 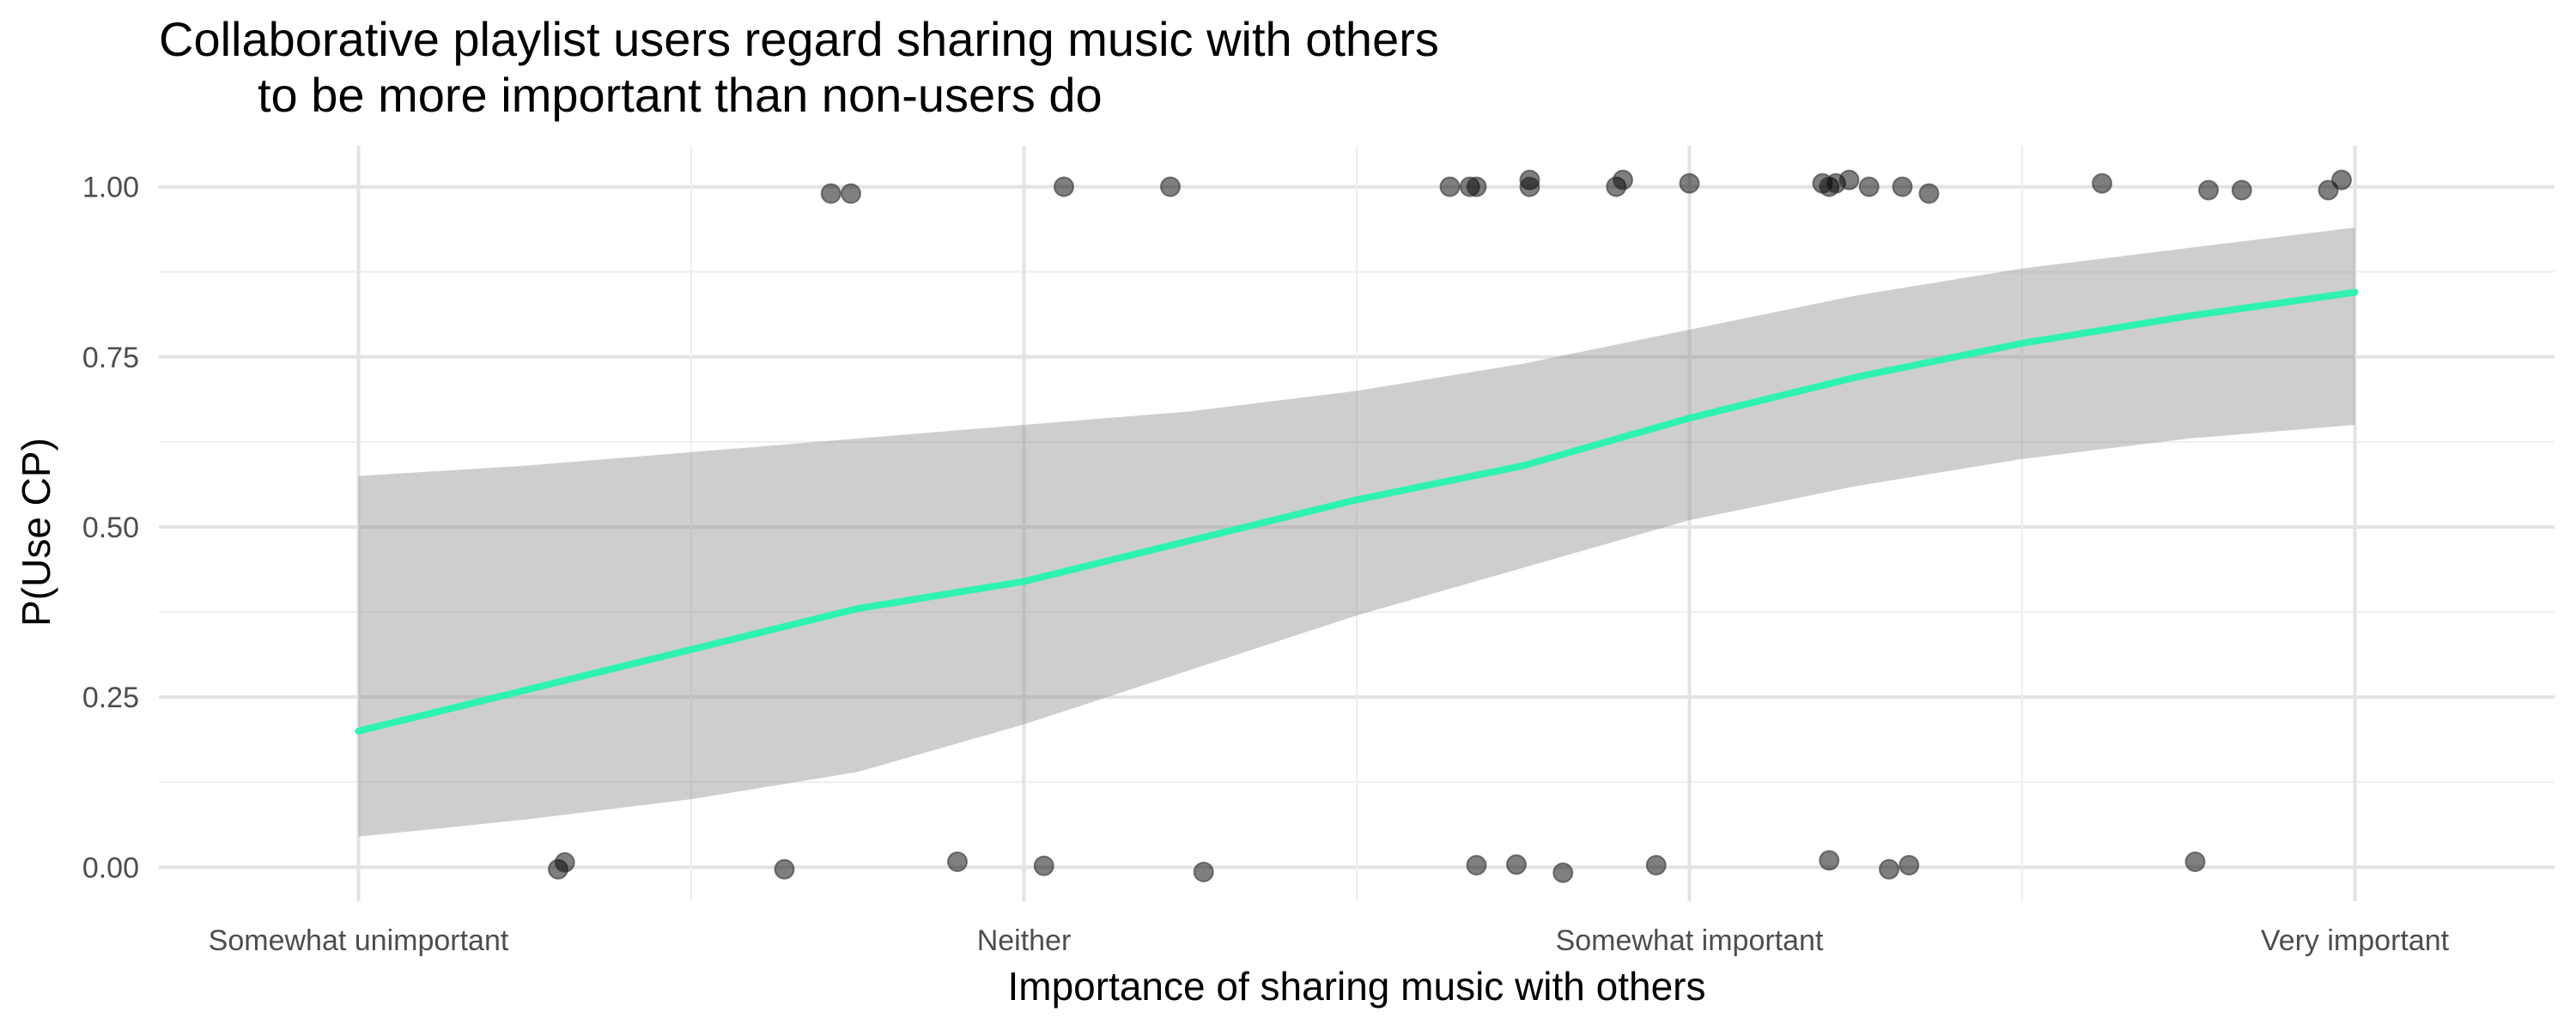 I want to click on y-axis-title: P(Use CP), so click(x=36, y=532).